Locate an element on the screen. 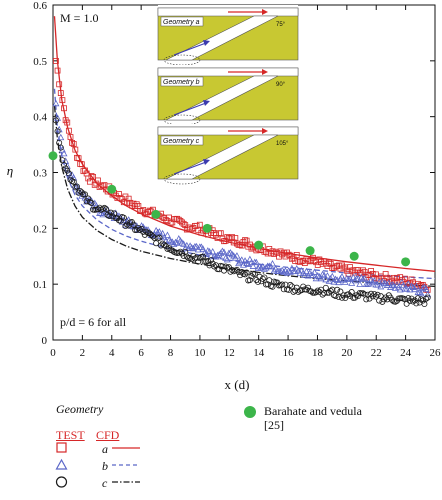  geometry-inset-2: Geometry b 90° is located at coordinates (228, 95).